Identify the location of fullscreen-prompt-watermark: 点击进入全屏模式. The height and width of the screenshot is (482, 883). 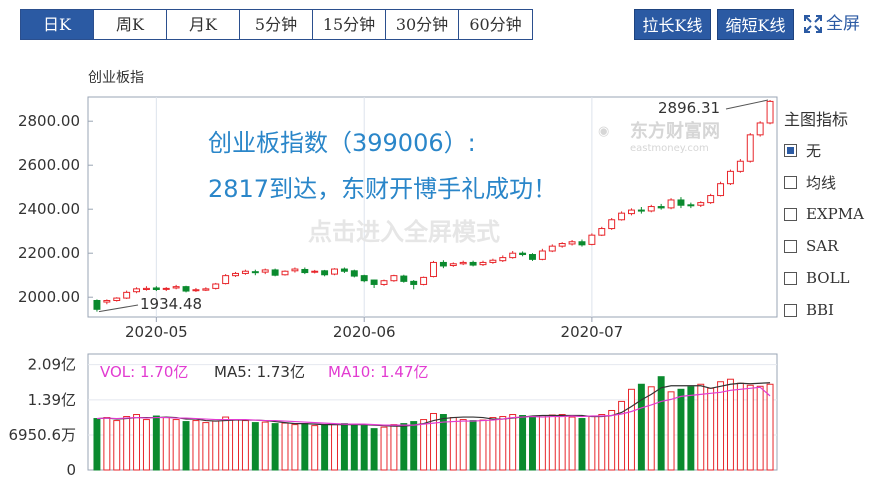
(404, 232).